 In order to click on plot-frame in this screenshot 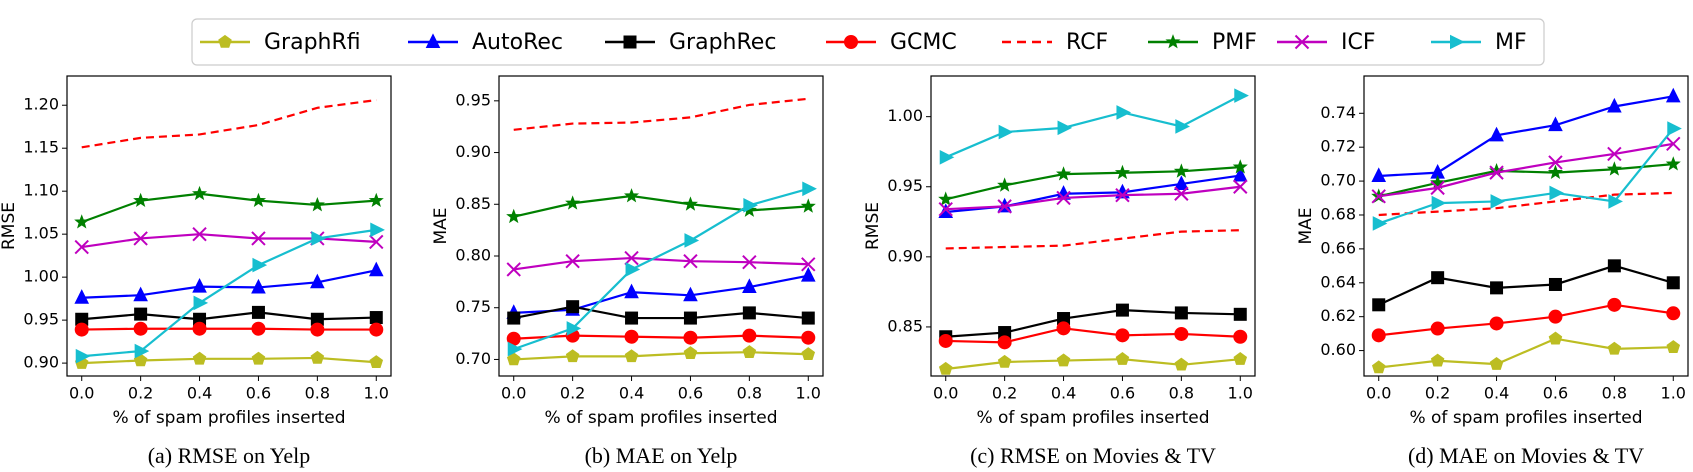, I will do `click(229, 226)`.